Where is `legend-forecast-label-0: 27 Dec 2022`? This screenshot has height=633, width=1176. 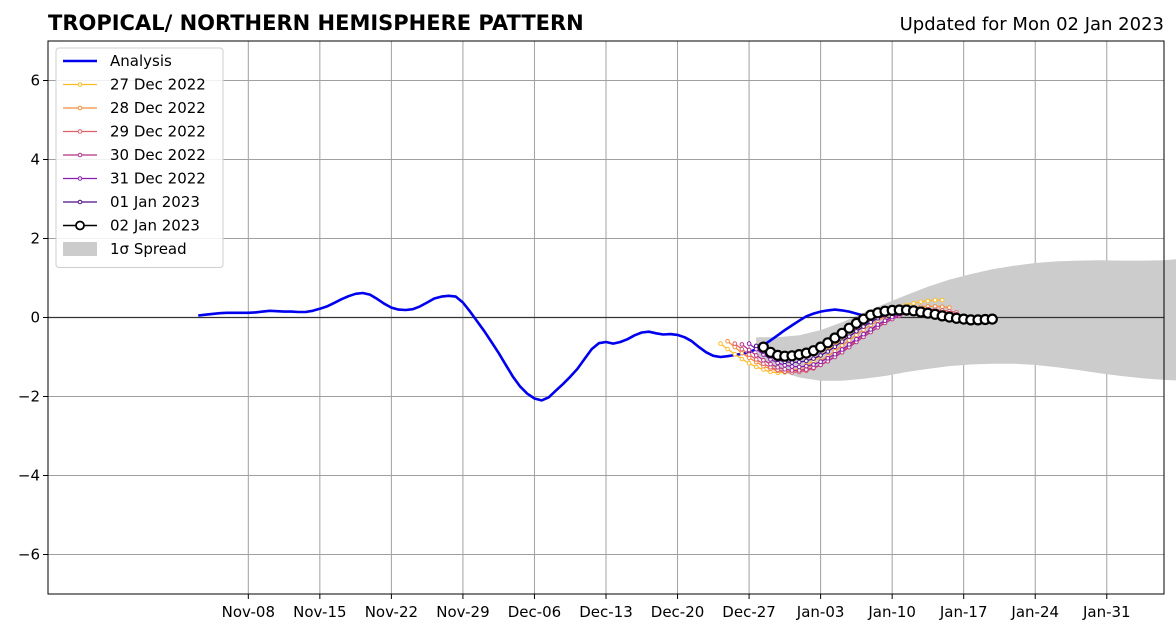
legend-forecast-label-0: 27 Dec 2022 is located at coordinates (158, 85).